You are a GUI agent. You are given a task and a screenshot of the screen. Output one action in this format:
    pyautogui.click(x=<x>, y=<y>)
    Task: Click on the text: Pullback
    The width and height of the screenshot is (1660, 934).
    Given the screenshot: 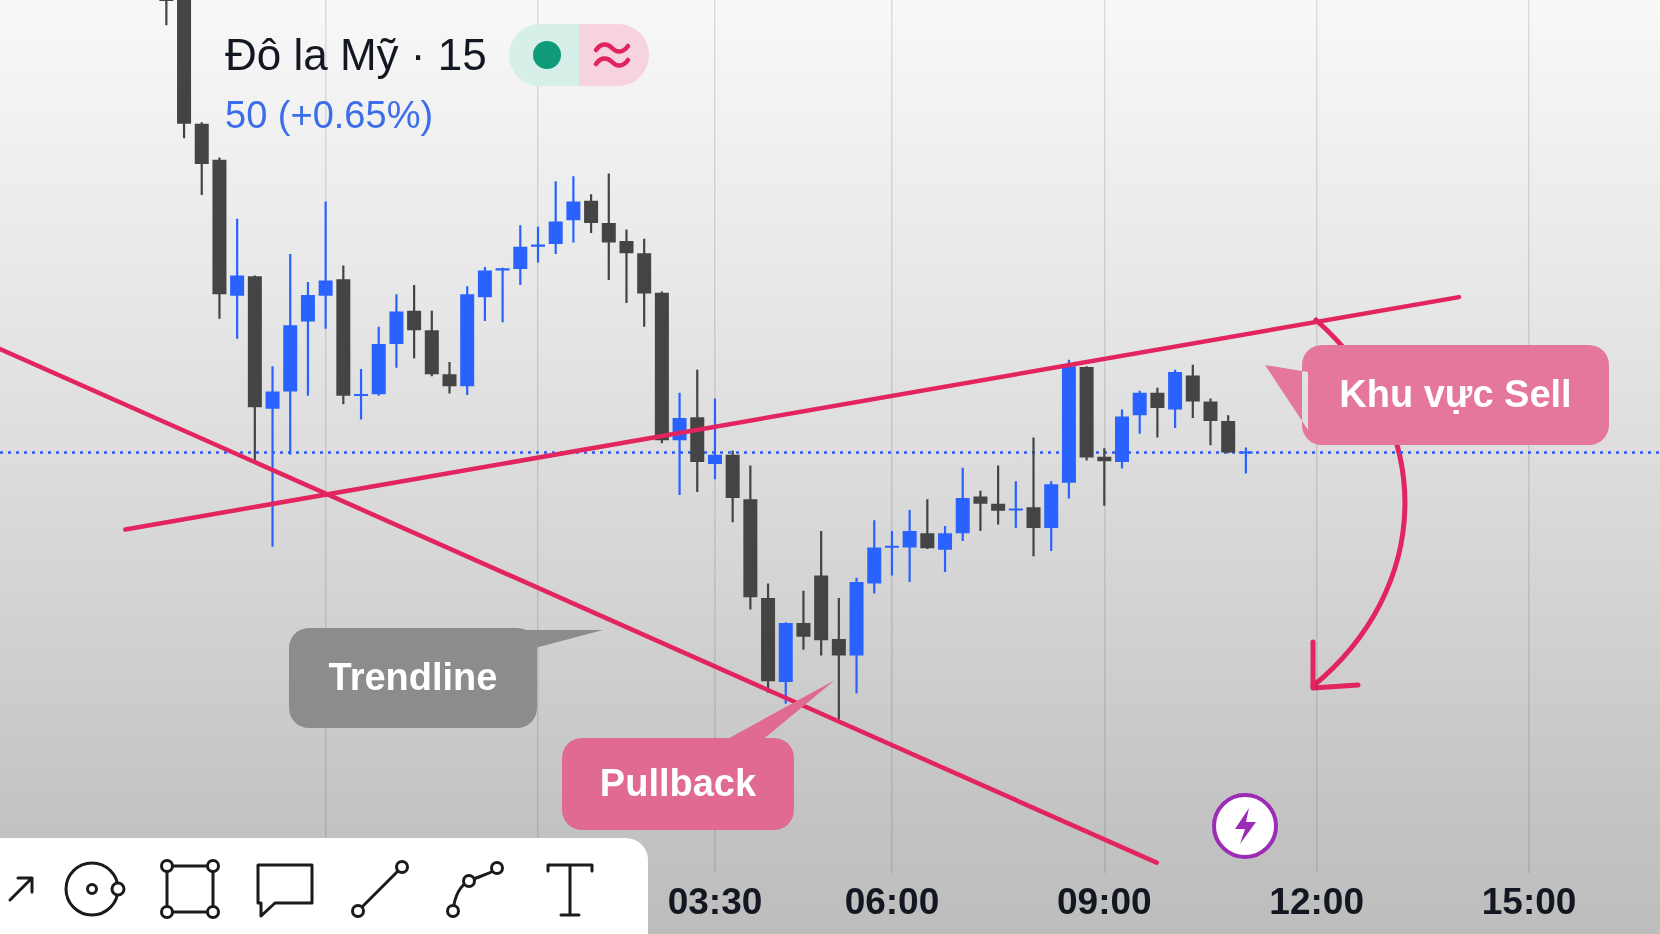 What is the action you would take?
    pyautogui.click(x=678, y=783)
    